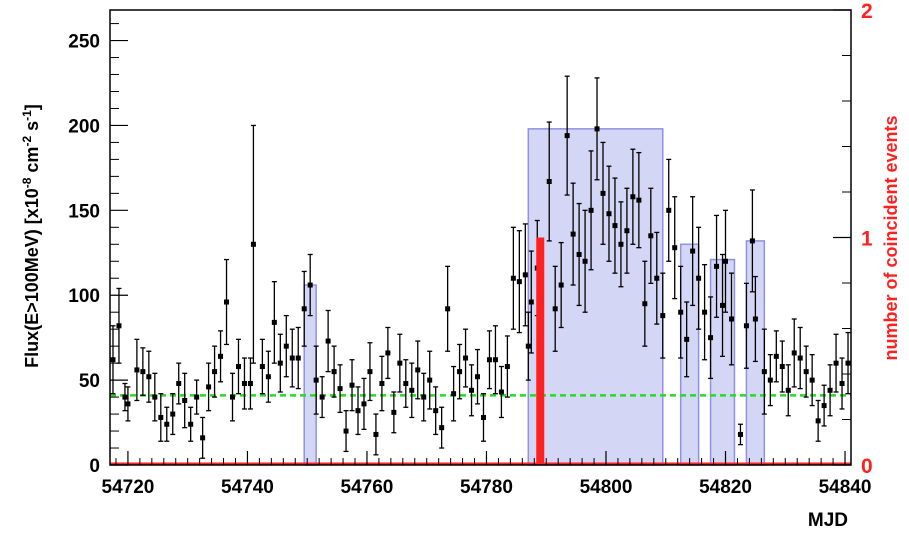 Image resolution: width=909 pixels, height=535 pixels. What do you see at coordinates (84, 296) in the screenshot?
I see `y-left-tick-label: 100` at bounding box center [84, 296].